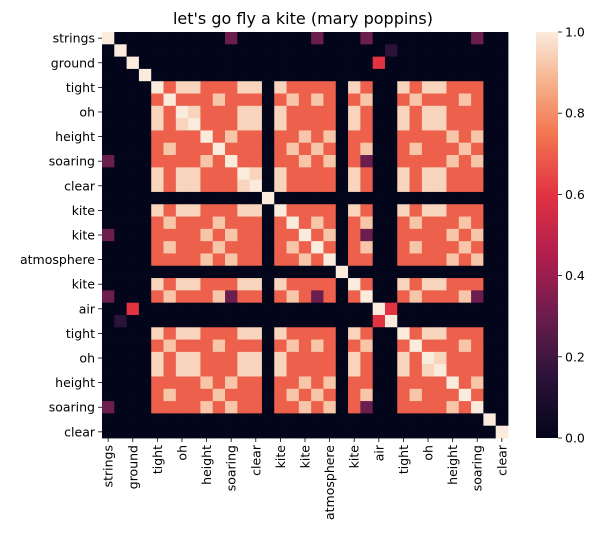  What do you see at coordinates (57, 259) in the screenshot?
I see `y-tick-label: atmosphere` at bounding box center [57, 259].